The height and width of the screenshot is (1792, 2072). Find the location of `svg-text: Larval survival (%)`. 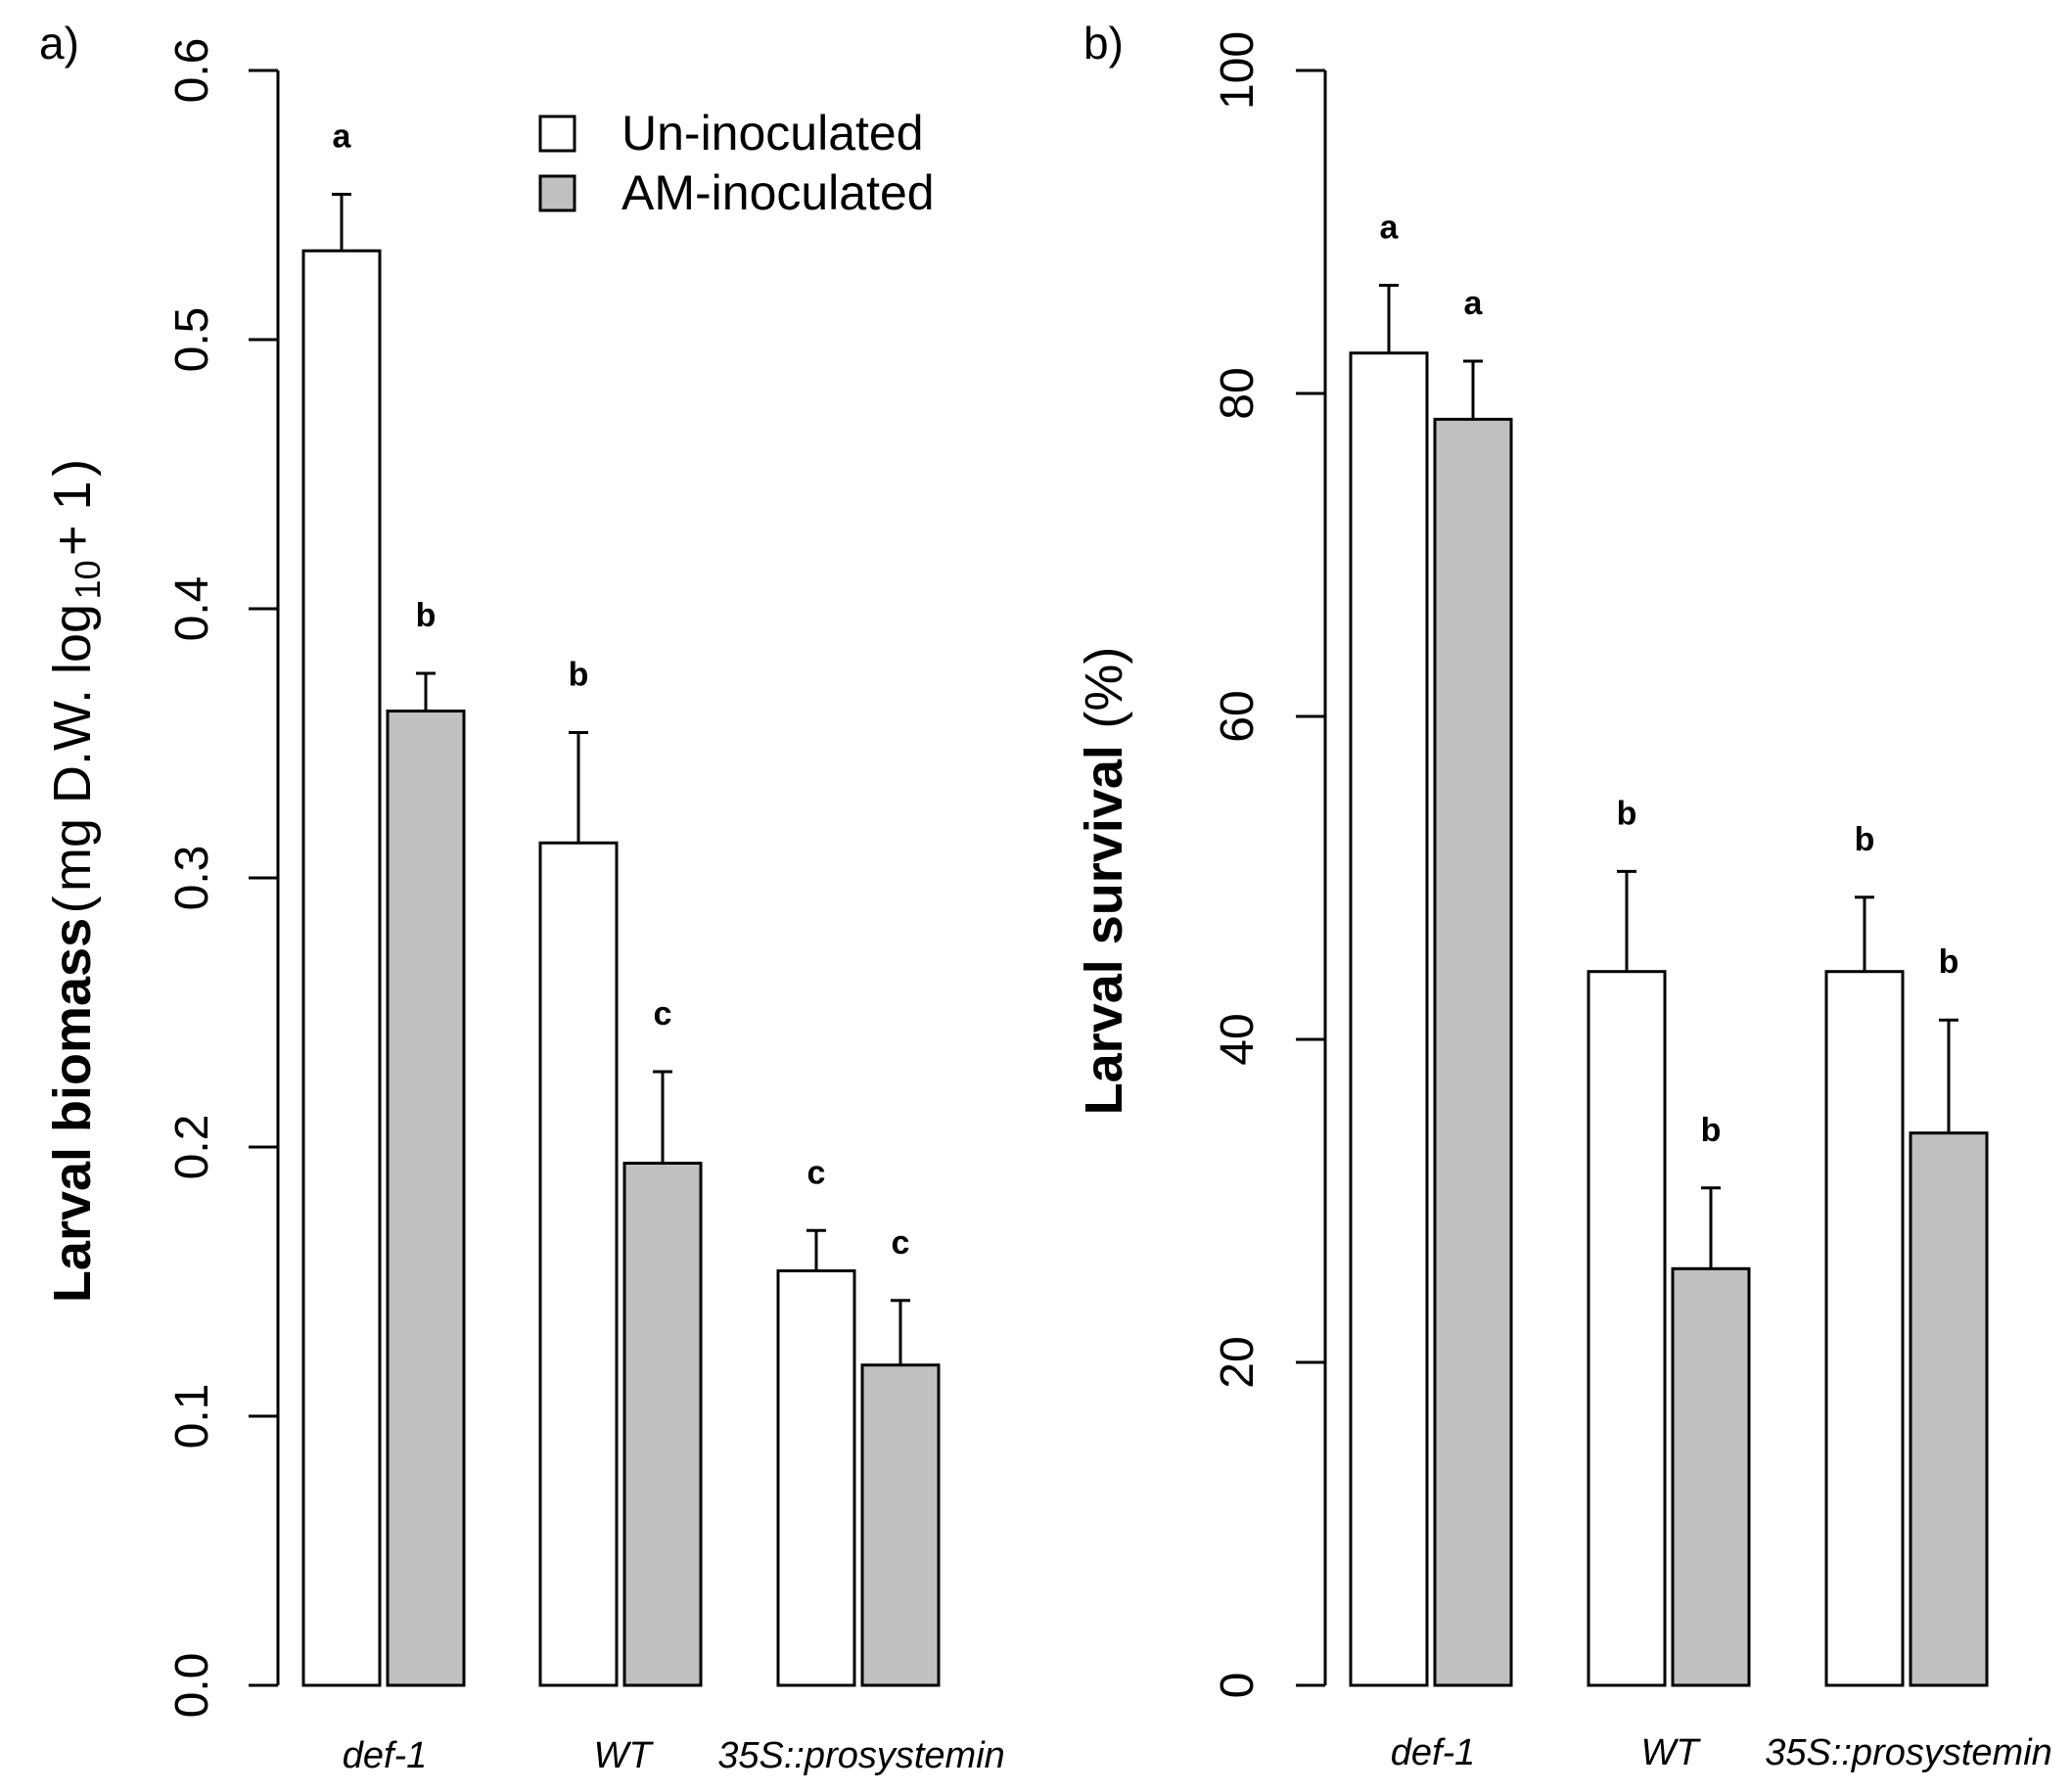

svg-text: Larval survival (%) is located at coordinates (1104, 881).